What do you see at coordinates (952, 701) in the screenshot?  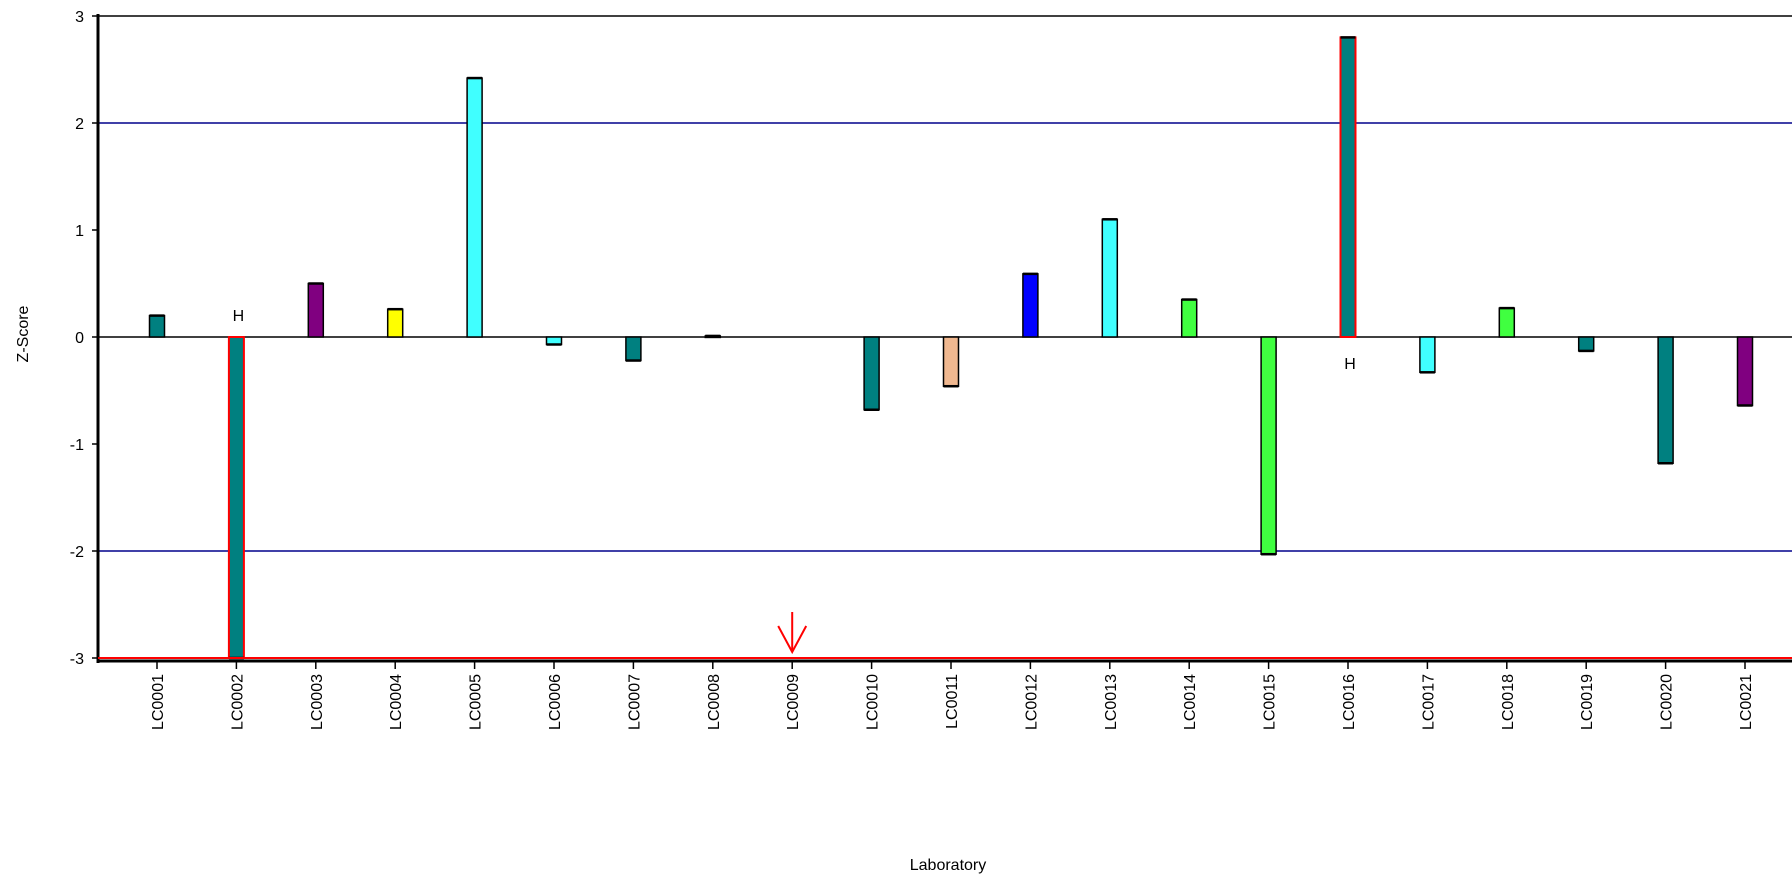 I see `x-tick-label-lc0011: LC0011` at bounding box center [952, 701].